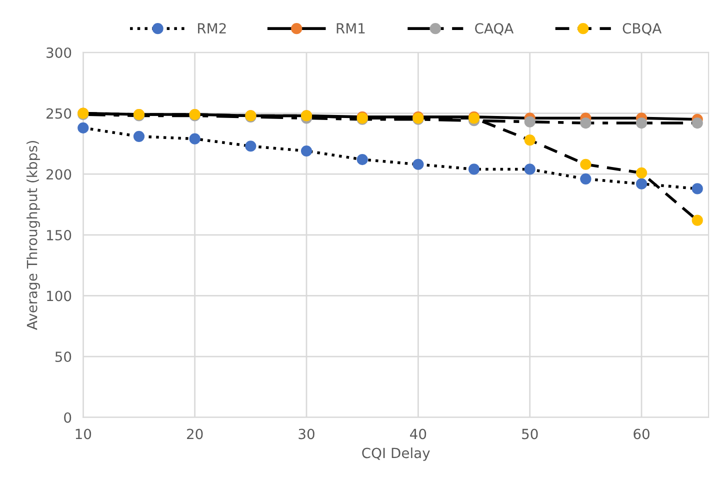 This screenshot has width=723, height=477. I want to click on x-tick-label: 30, so click(306, 434).